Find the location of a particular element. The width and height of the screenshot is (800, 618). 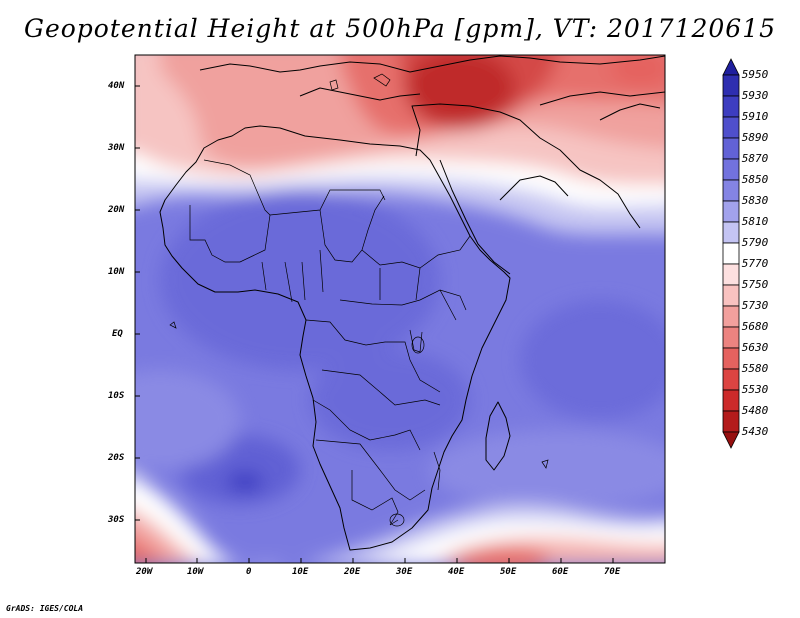

colorbar-level-label: 5530 is located at coordinates (755, 389).